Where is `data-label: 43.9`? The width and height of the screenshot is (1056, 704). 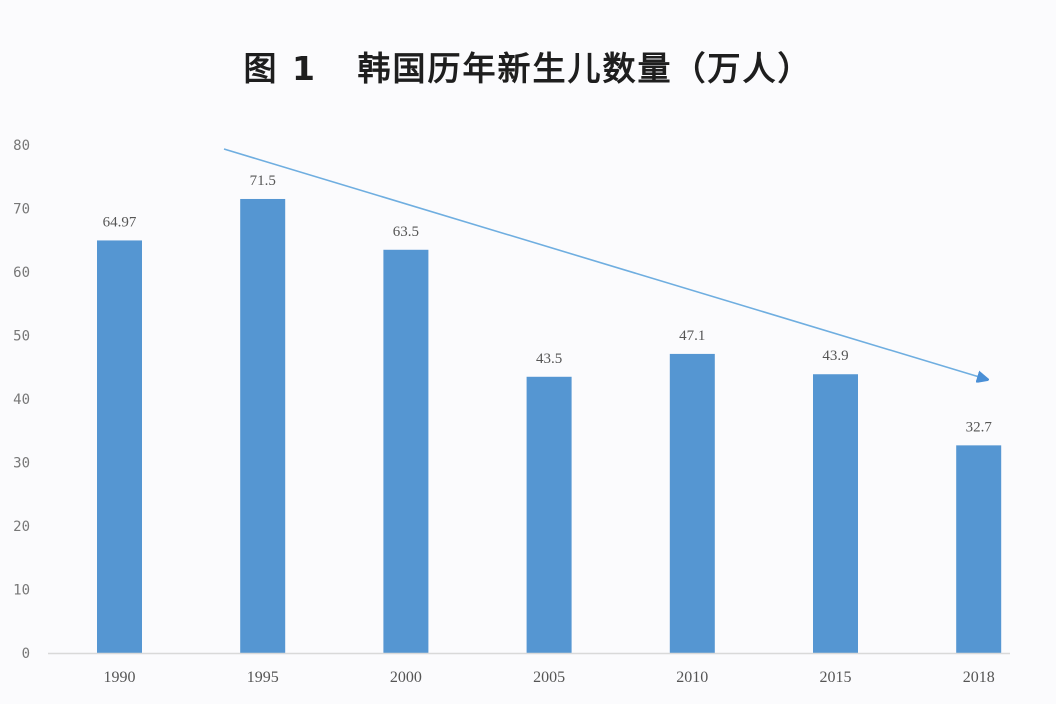
data-label: 43.9 is located at coordinates (835, 356).